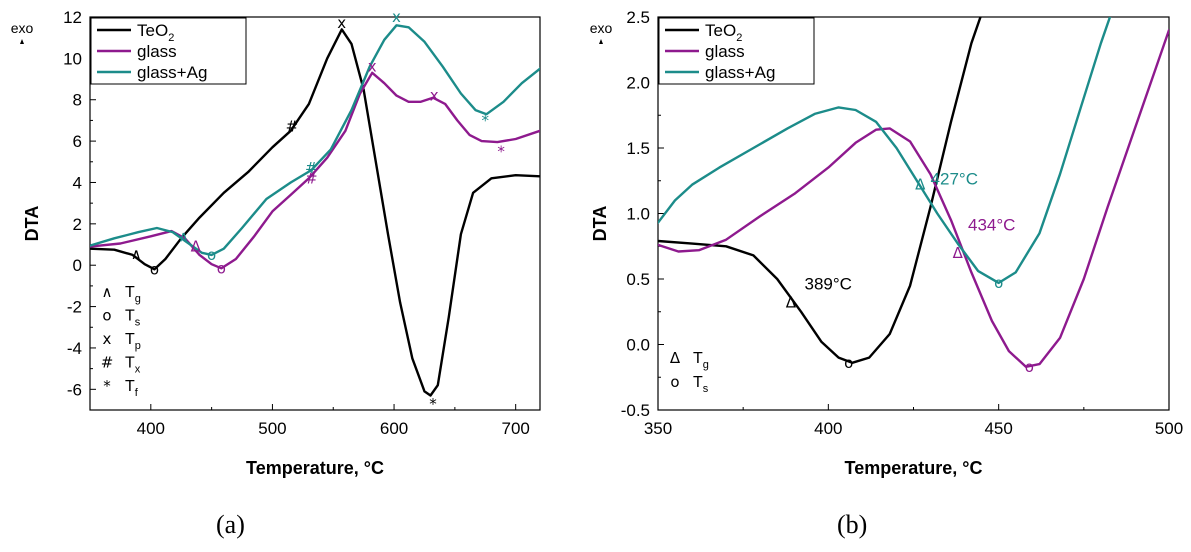  Describe the element at coordinates (138, 323) in the screenshot. I see `key-label-sub: s` at that location.